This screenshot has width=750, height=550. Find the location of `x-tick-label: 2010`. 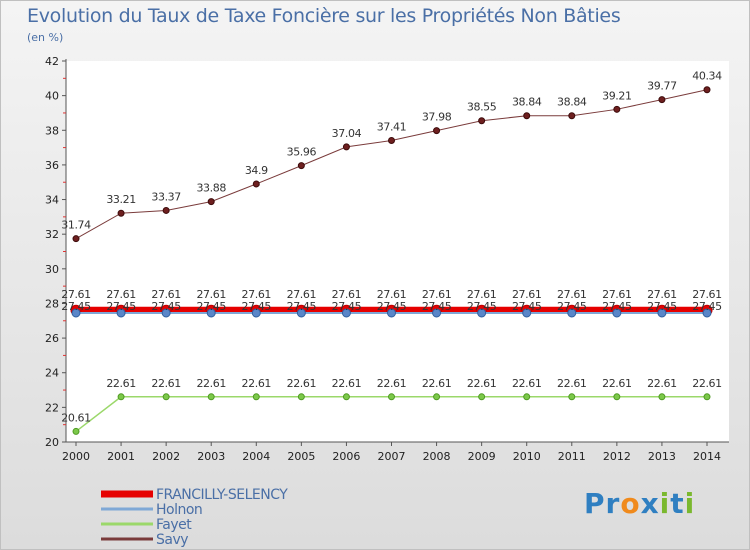

x-tick-label: 2010 is located at coordinates (527, 456).